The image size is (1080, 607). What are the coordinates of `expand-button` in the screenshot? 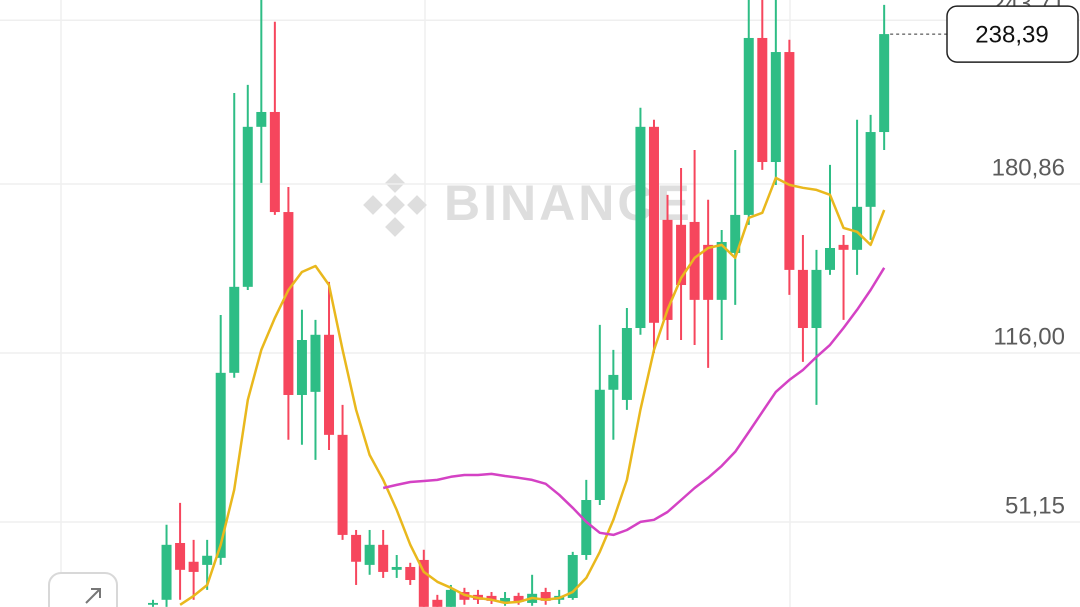 It's located at (83, 589).